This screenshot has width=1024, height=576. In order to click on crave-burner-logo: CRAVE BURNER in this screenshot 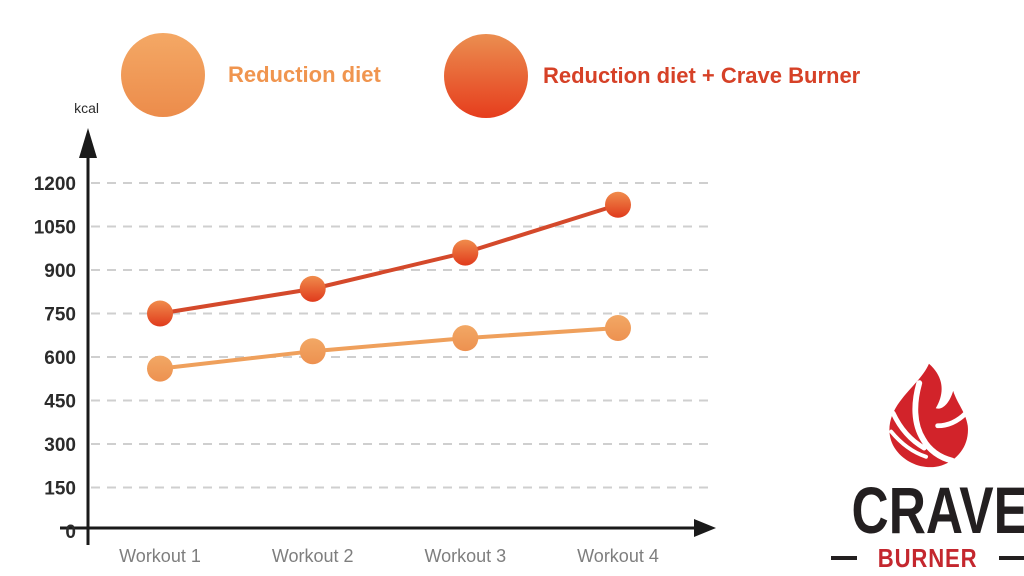, I will do `click(927, 464)`.